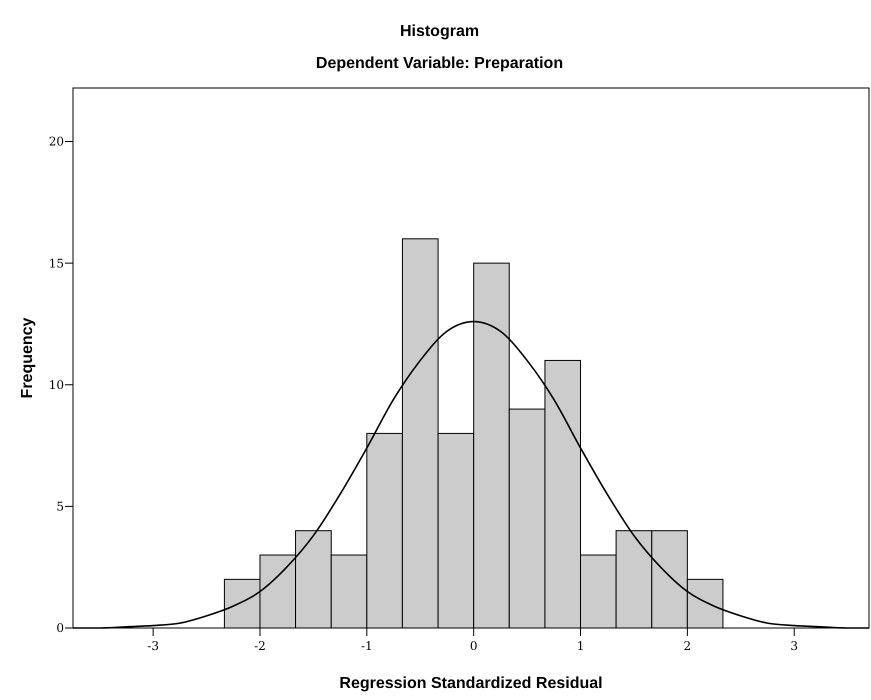 This screenshot has height=700, width=871. What do you see at coordinates (440, 63) in the screenshot?
I see `chart-subtitle: Dependent Variable: Preparation` at bounding box center [440, 63].